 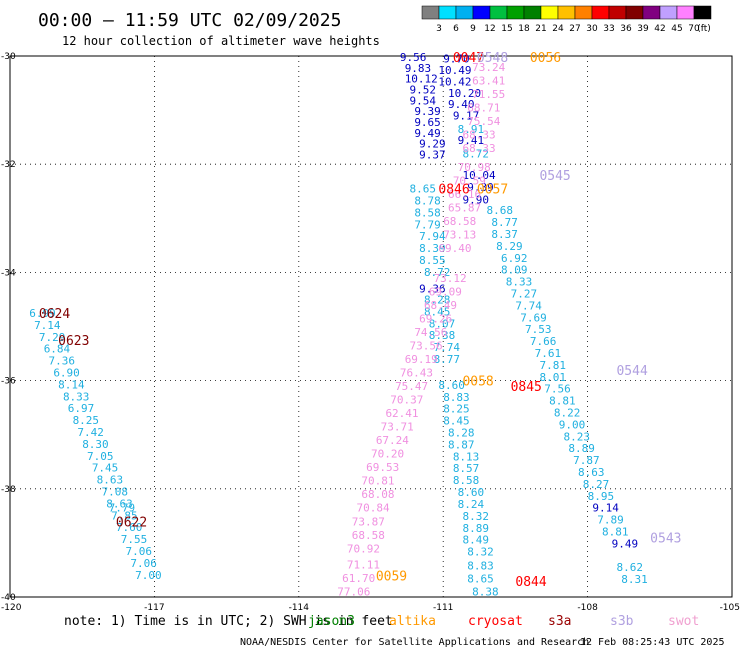 What do you see at coordinates (478, 175) in the screenshot?
I see `wave-height-point: 10.04` at bounding box center [478, 175].